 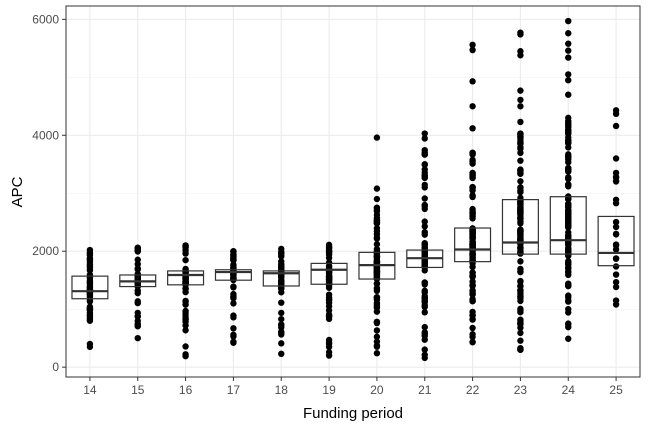 What do you see at coordinates (425, 390) in the screenshot?
I see `x-tick-label: 21` at bounding box center [425, 390].